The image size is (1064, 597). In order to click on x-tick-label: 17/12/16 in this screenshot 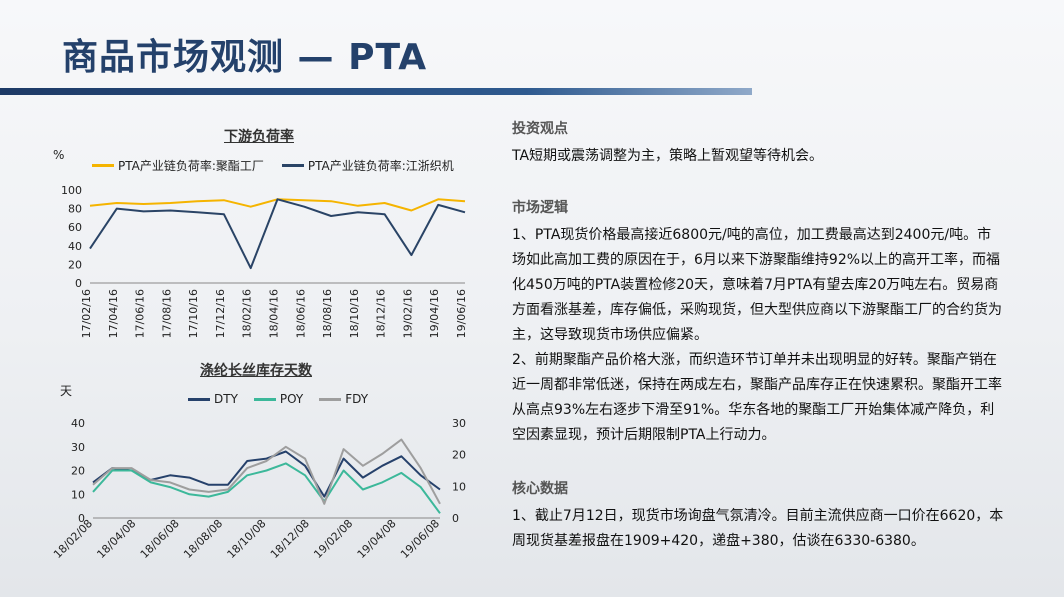, I will do `click(220, 313)`.